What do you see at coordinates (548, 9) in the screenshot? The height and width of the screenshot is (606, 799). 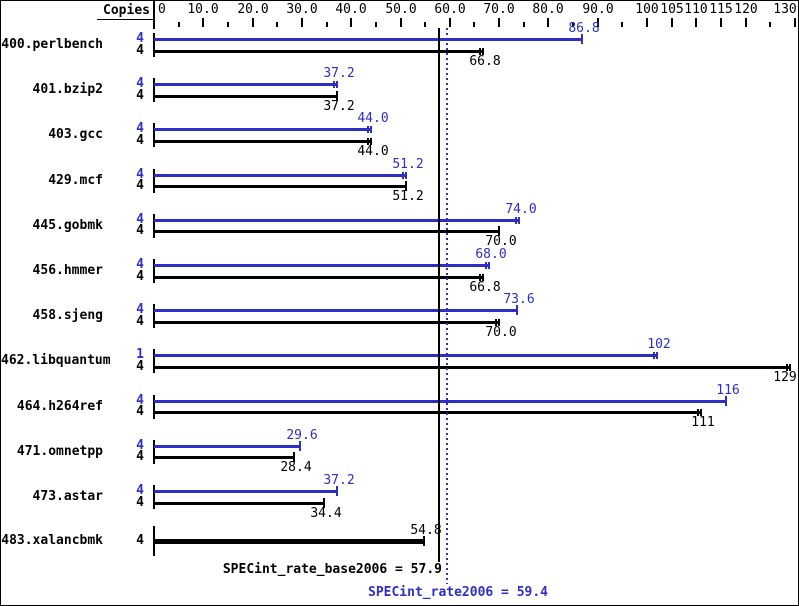 I see `axis-tick-label: 80.0` at bounding box center [548, 9].